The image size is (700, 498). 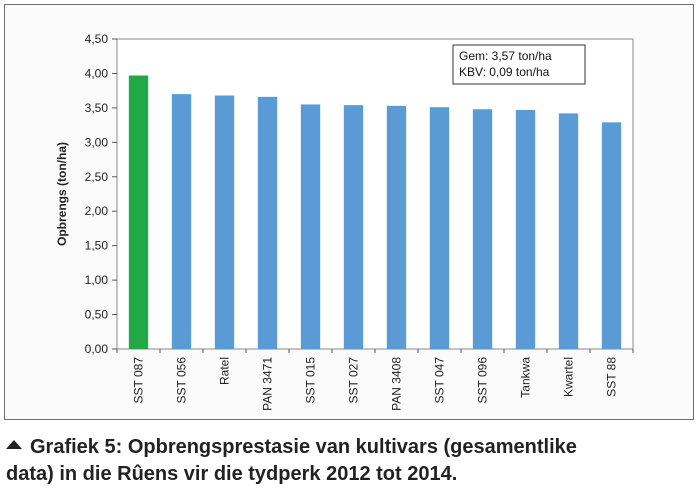 What do you see at coordinates (139, 380) in the screenshot?
I see `x-tick-label: SST 087` at bounding box center [139, 380].